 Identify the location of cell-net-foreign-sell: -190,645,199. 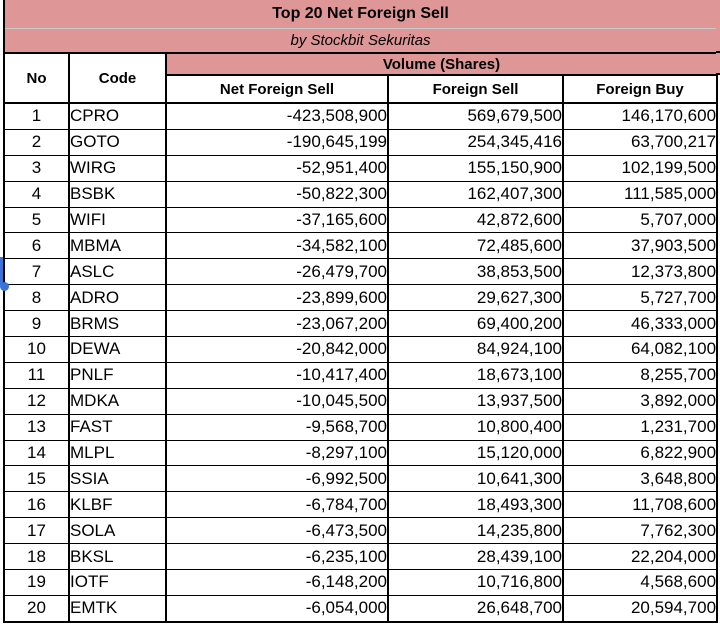
(277, 142).